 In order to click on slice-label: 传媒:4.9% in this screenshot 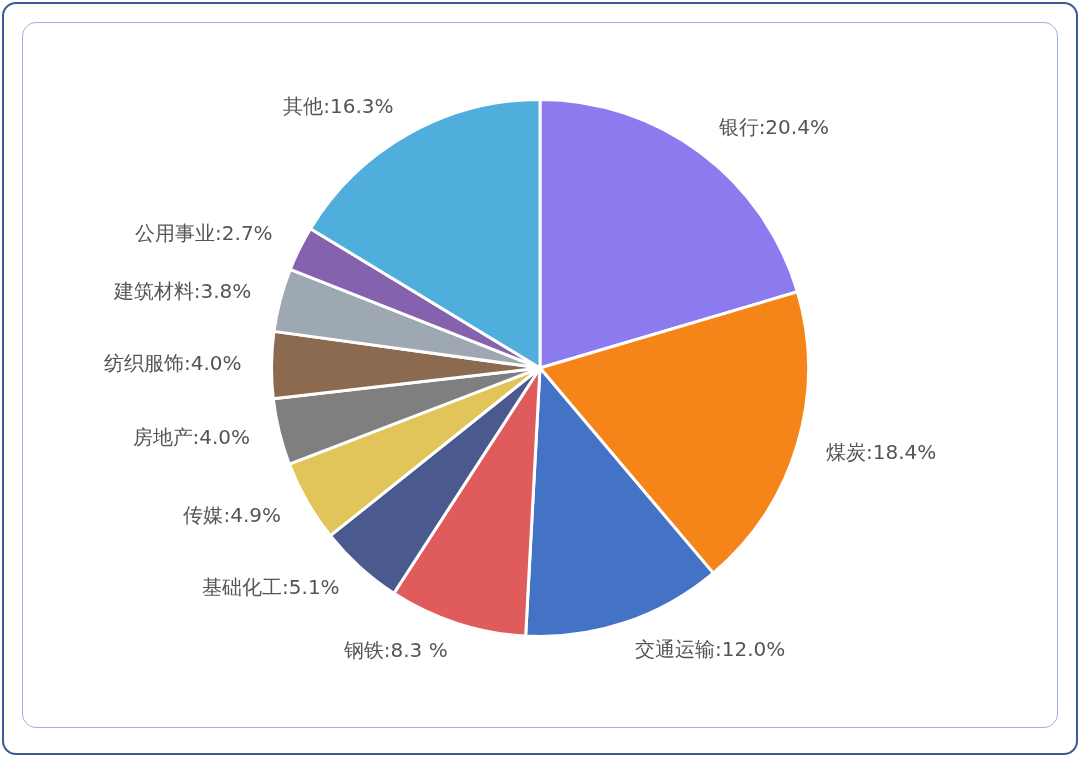, I will do `click(232, 514)`.